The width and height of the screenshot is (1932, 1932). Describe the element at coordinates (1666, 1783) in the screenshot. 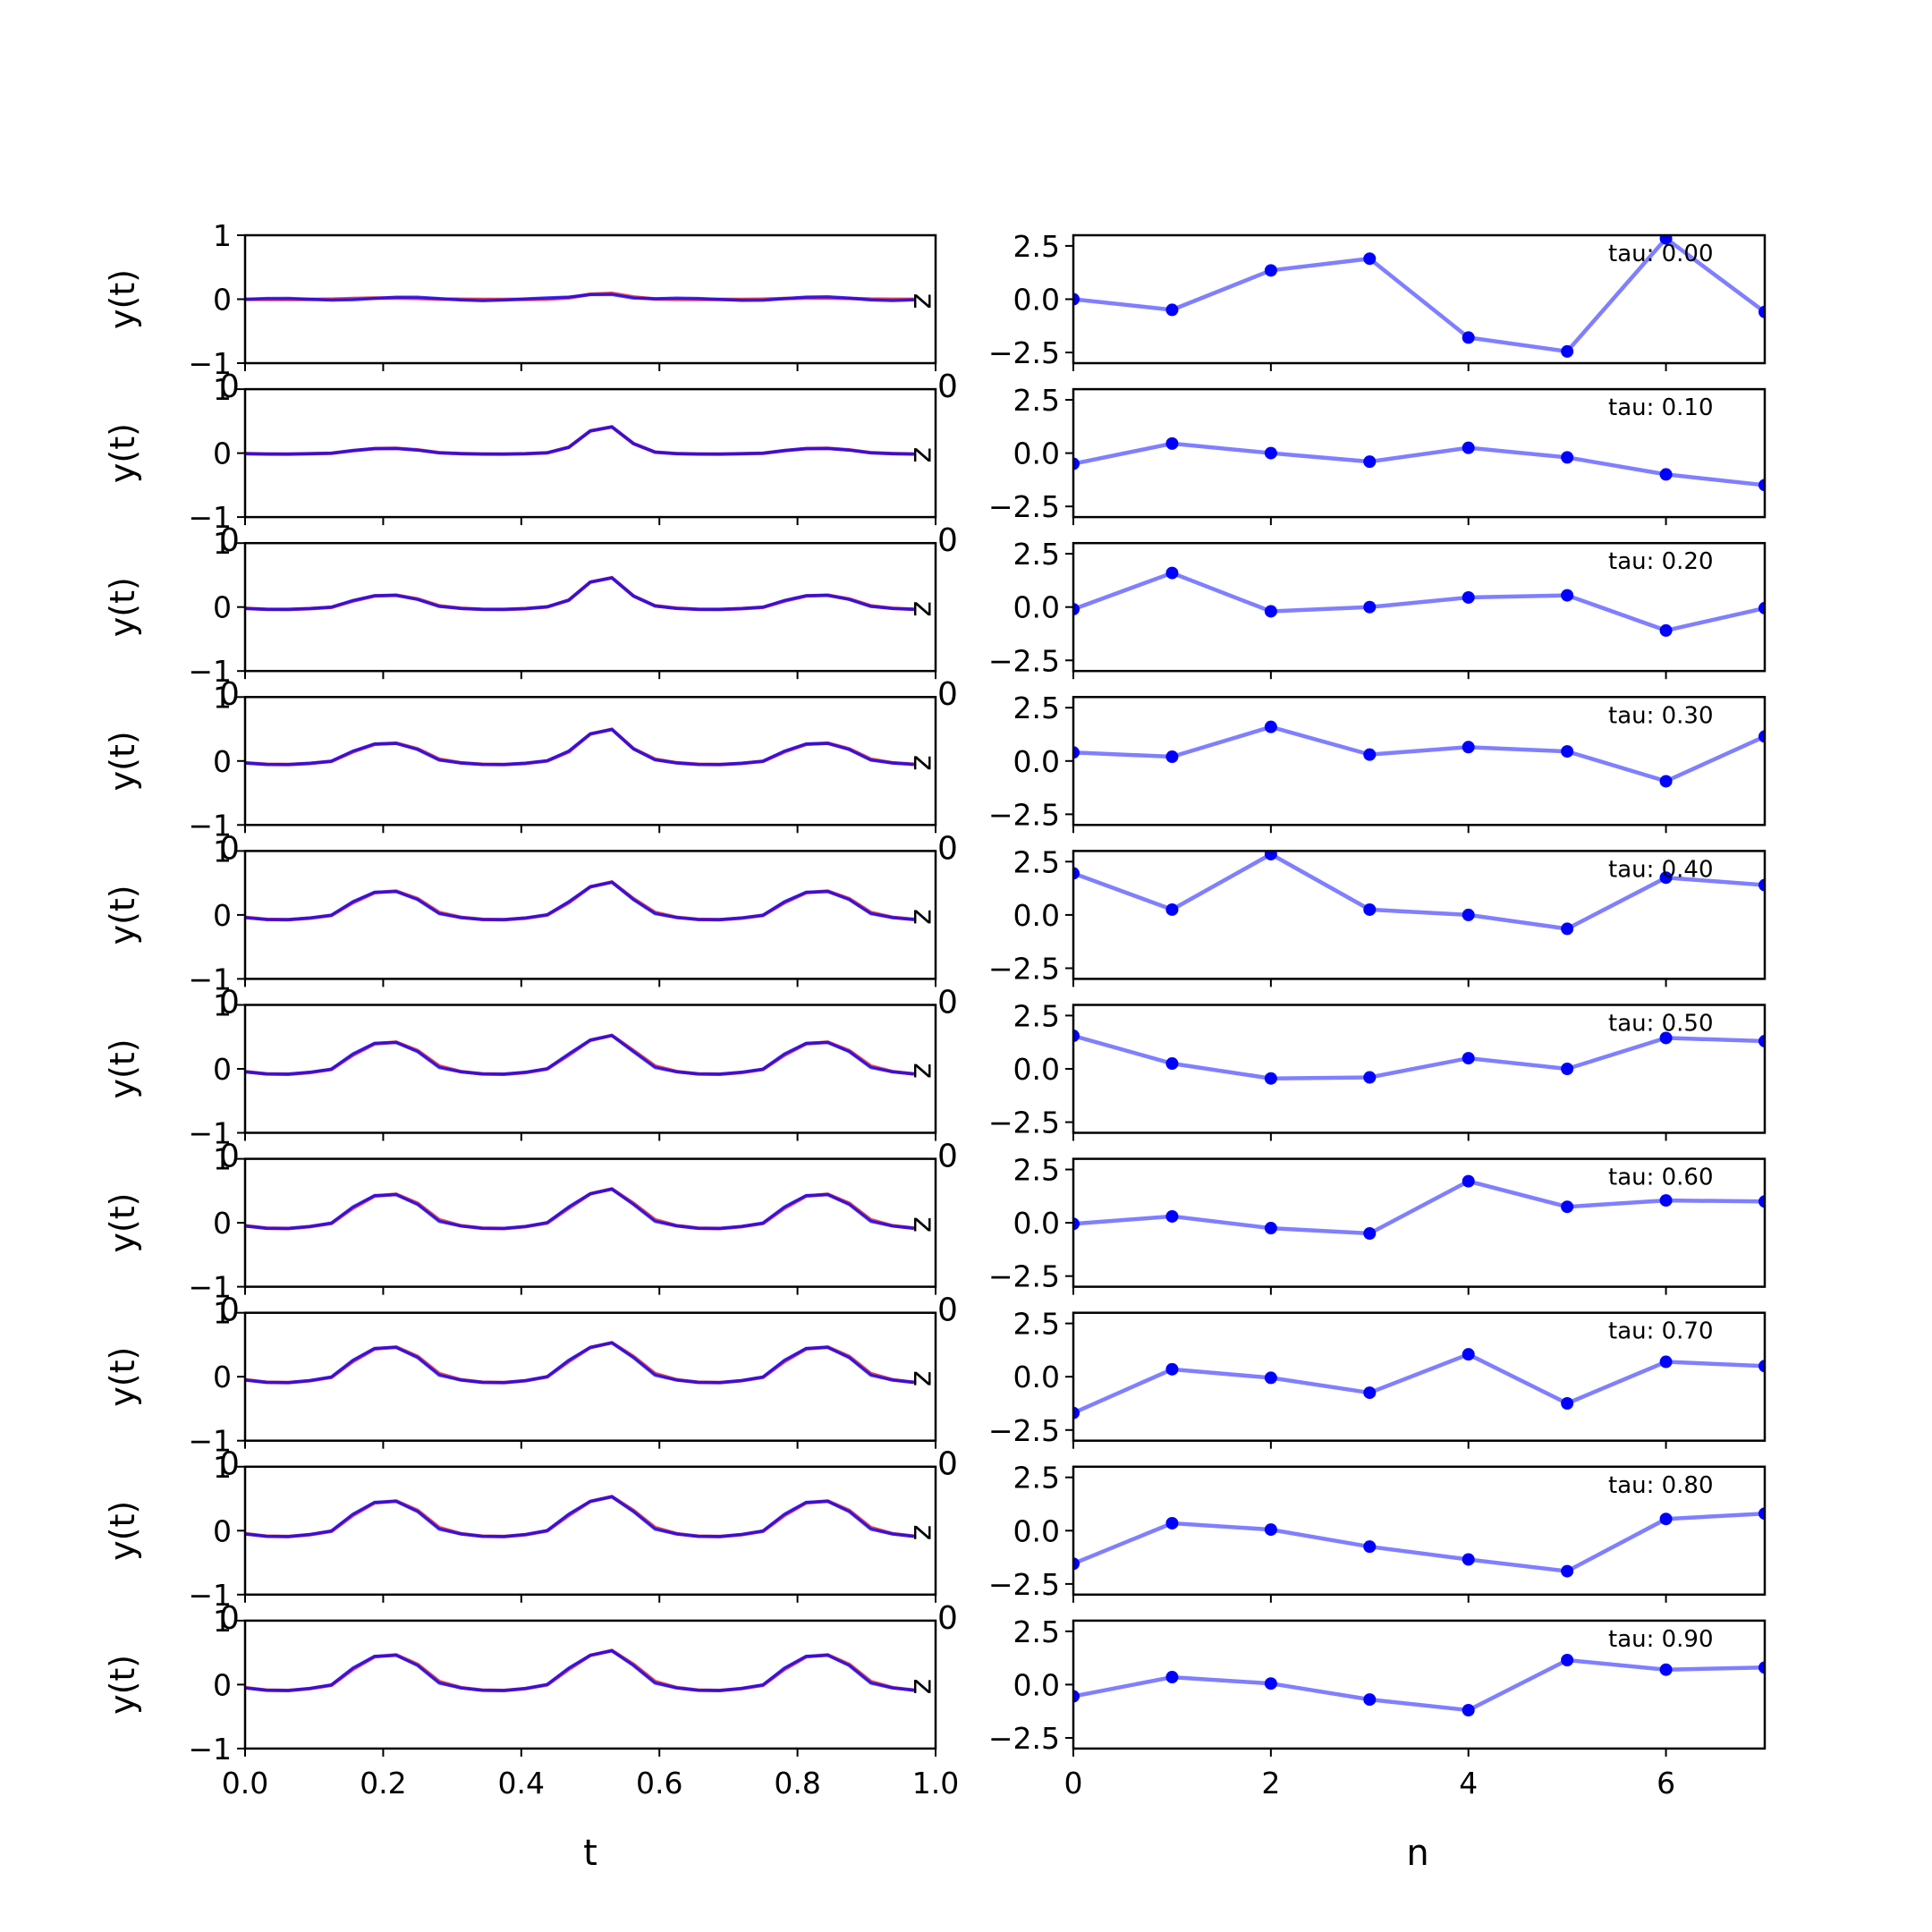

I see `right-x-tick-label: 6` at that location.